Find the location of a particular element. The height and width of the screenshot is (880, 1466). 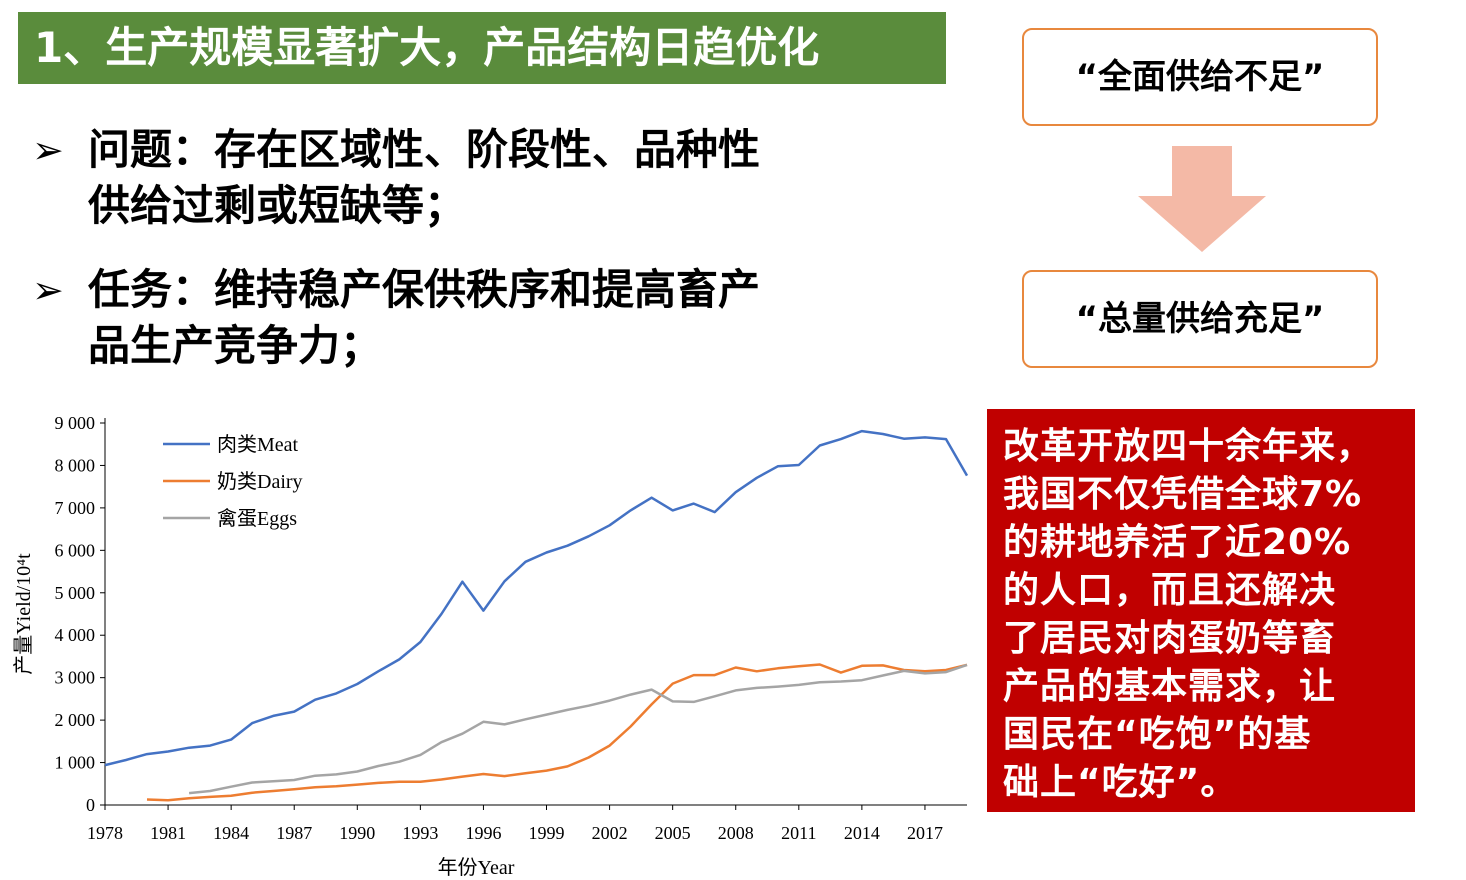

callout-line: 国民在“吃饱”的基 is located at coordinates (1157, 734).